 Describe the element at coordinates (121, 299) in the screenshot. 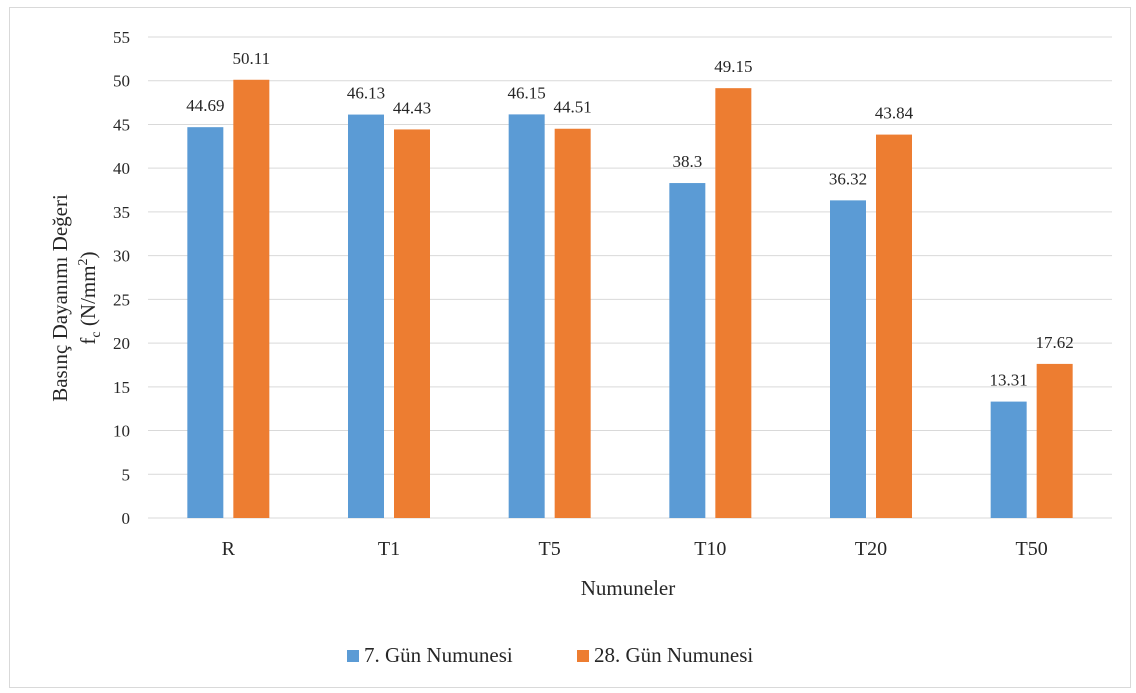

I see `y-tick-label: 25` at that location.